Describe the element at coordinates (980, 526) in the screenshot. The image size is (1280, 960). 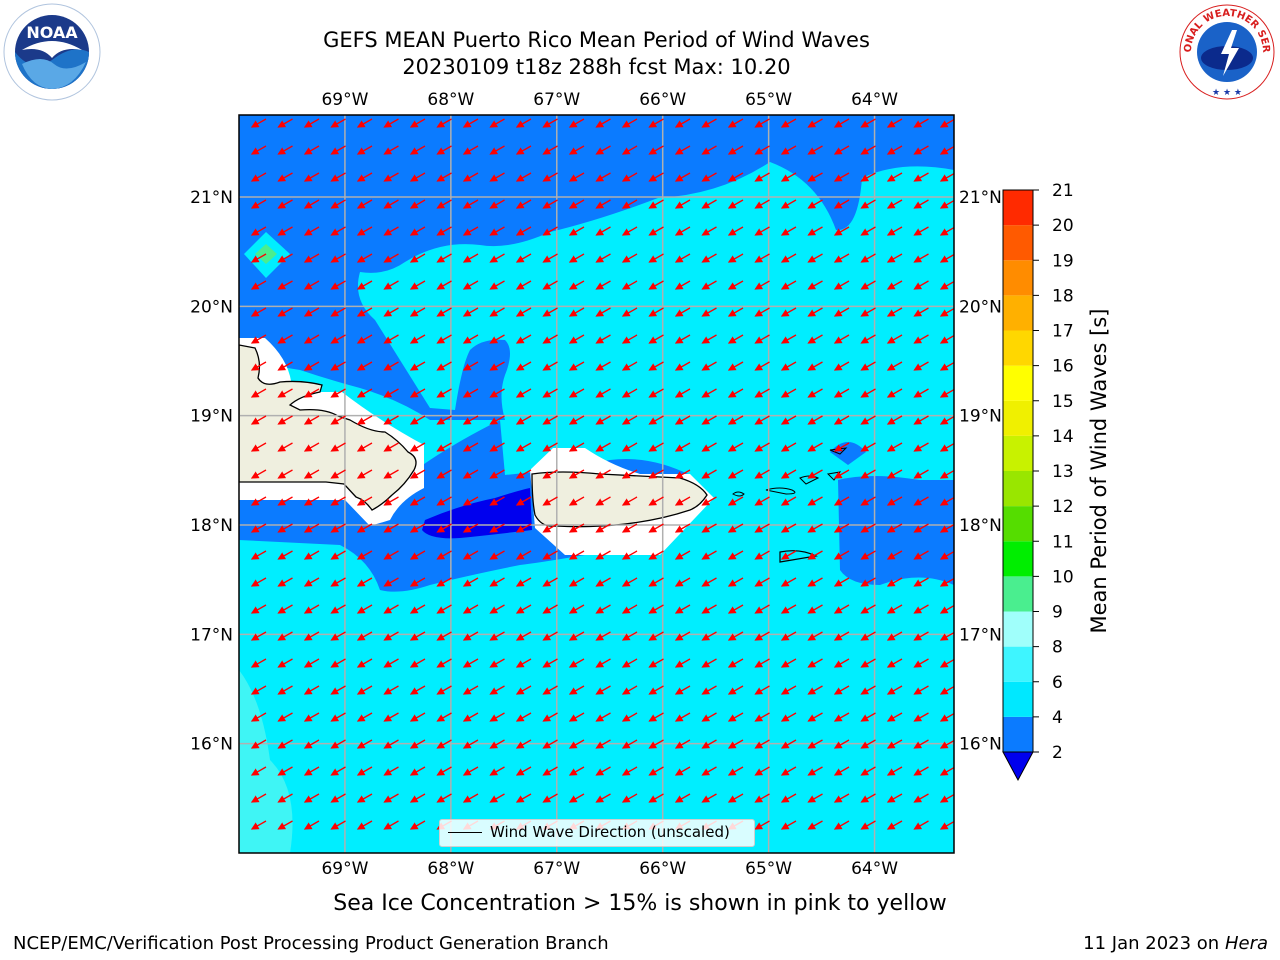
I see `lat-tick-label: 18°N` at that location.